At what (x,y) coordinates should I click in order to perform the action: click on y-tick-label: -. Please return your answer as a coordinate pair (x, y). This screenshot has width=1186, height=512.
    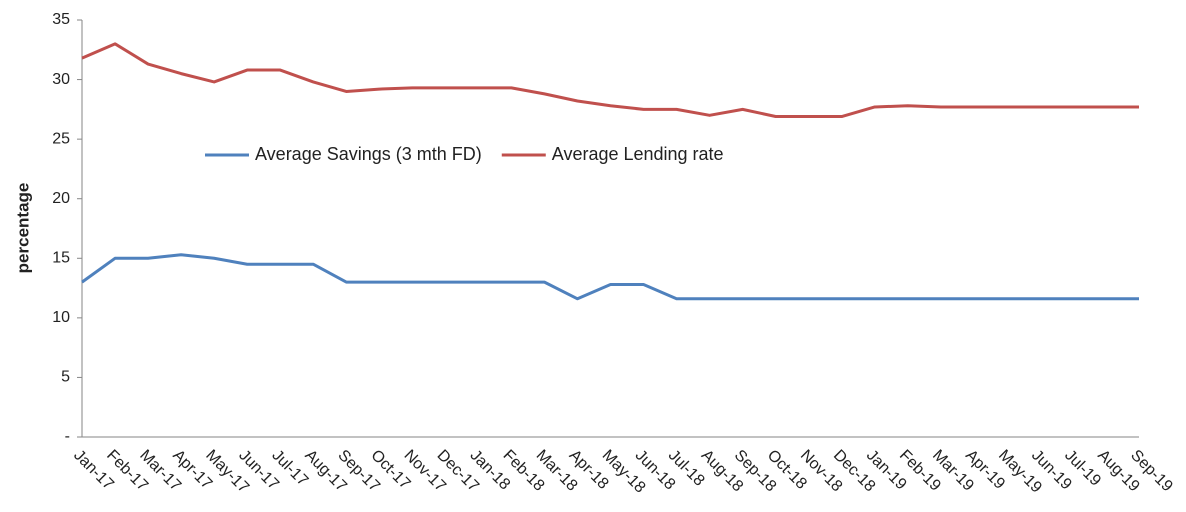
    Looking at the image, I should click on (67, 436).